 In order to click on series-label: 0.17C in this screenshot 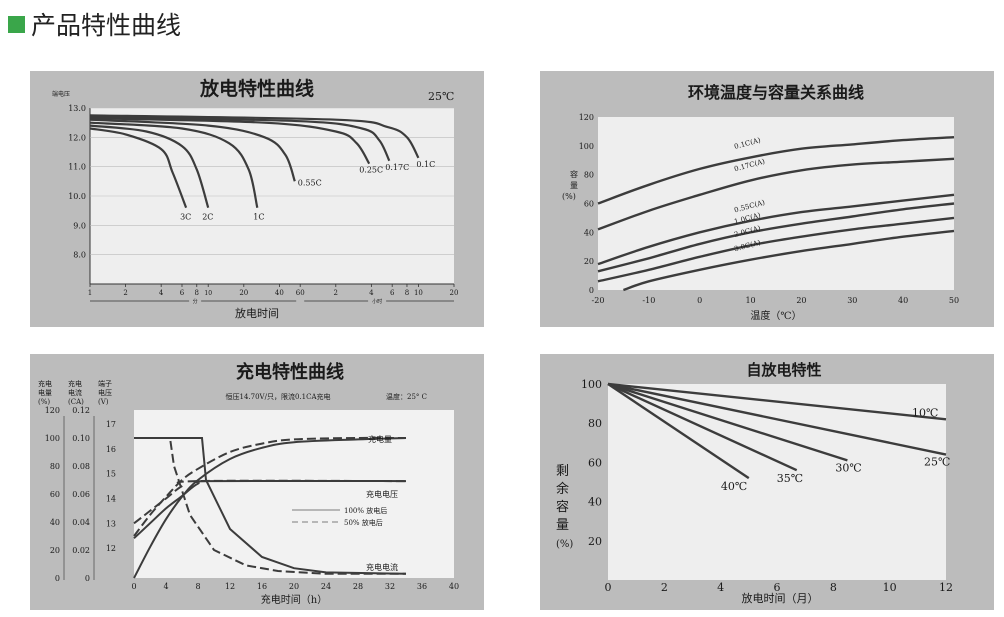, I will do `click(397, 167)`.